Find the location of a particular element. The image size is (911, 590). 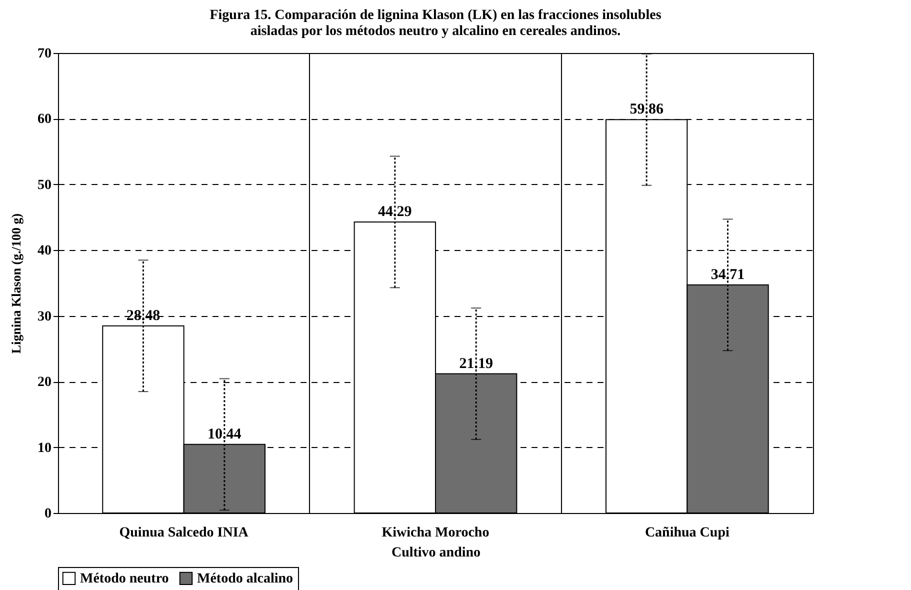

y-tick-label: 30 is located at coordinates (45, 316).